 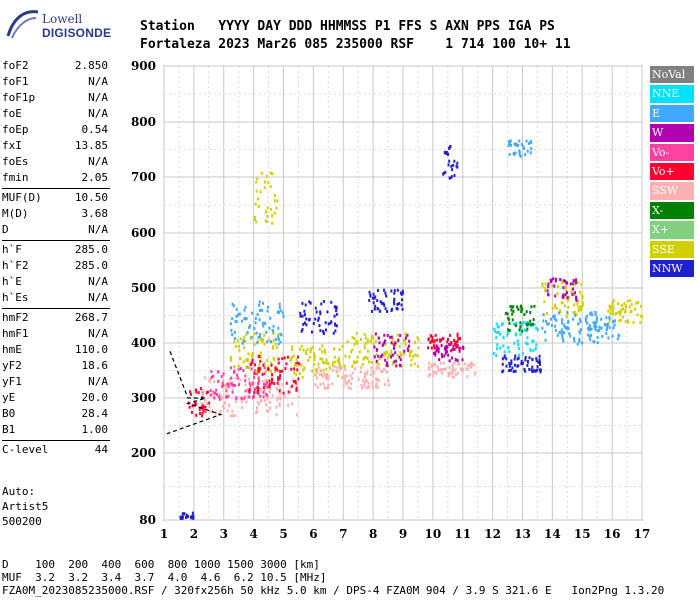 I want to click on param-row: MUF(D) 10.50, so click(x=56, y=198).